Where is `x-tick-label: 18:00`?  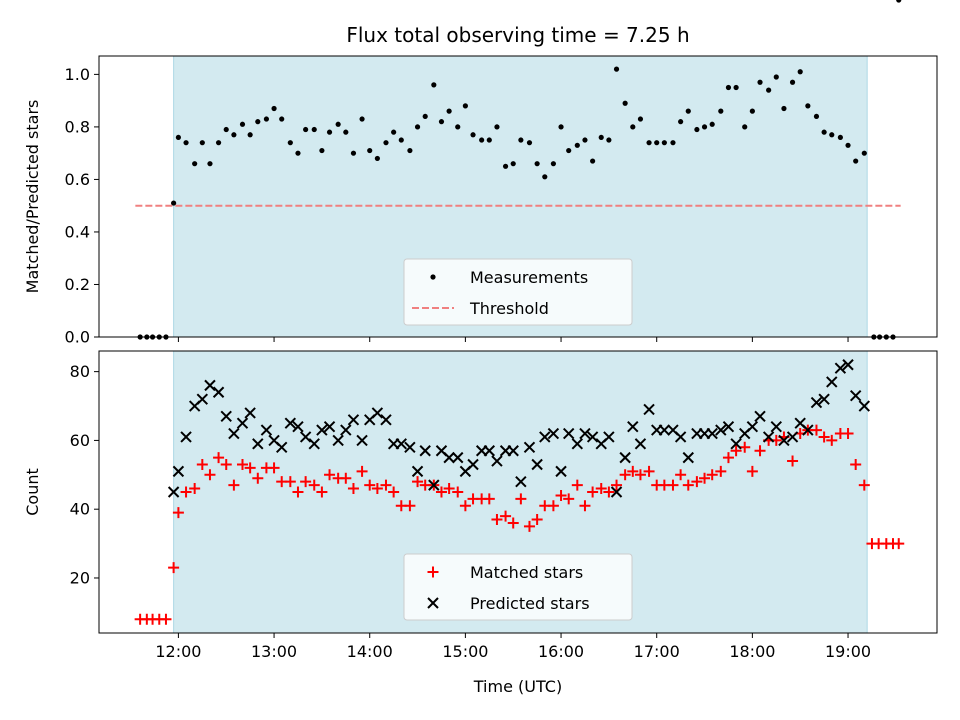
x-tick-label: 18:00 is located at coordinates (752, 651).